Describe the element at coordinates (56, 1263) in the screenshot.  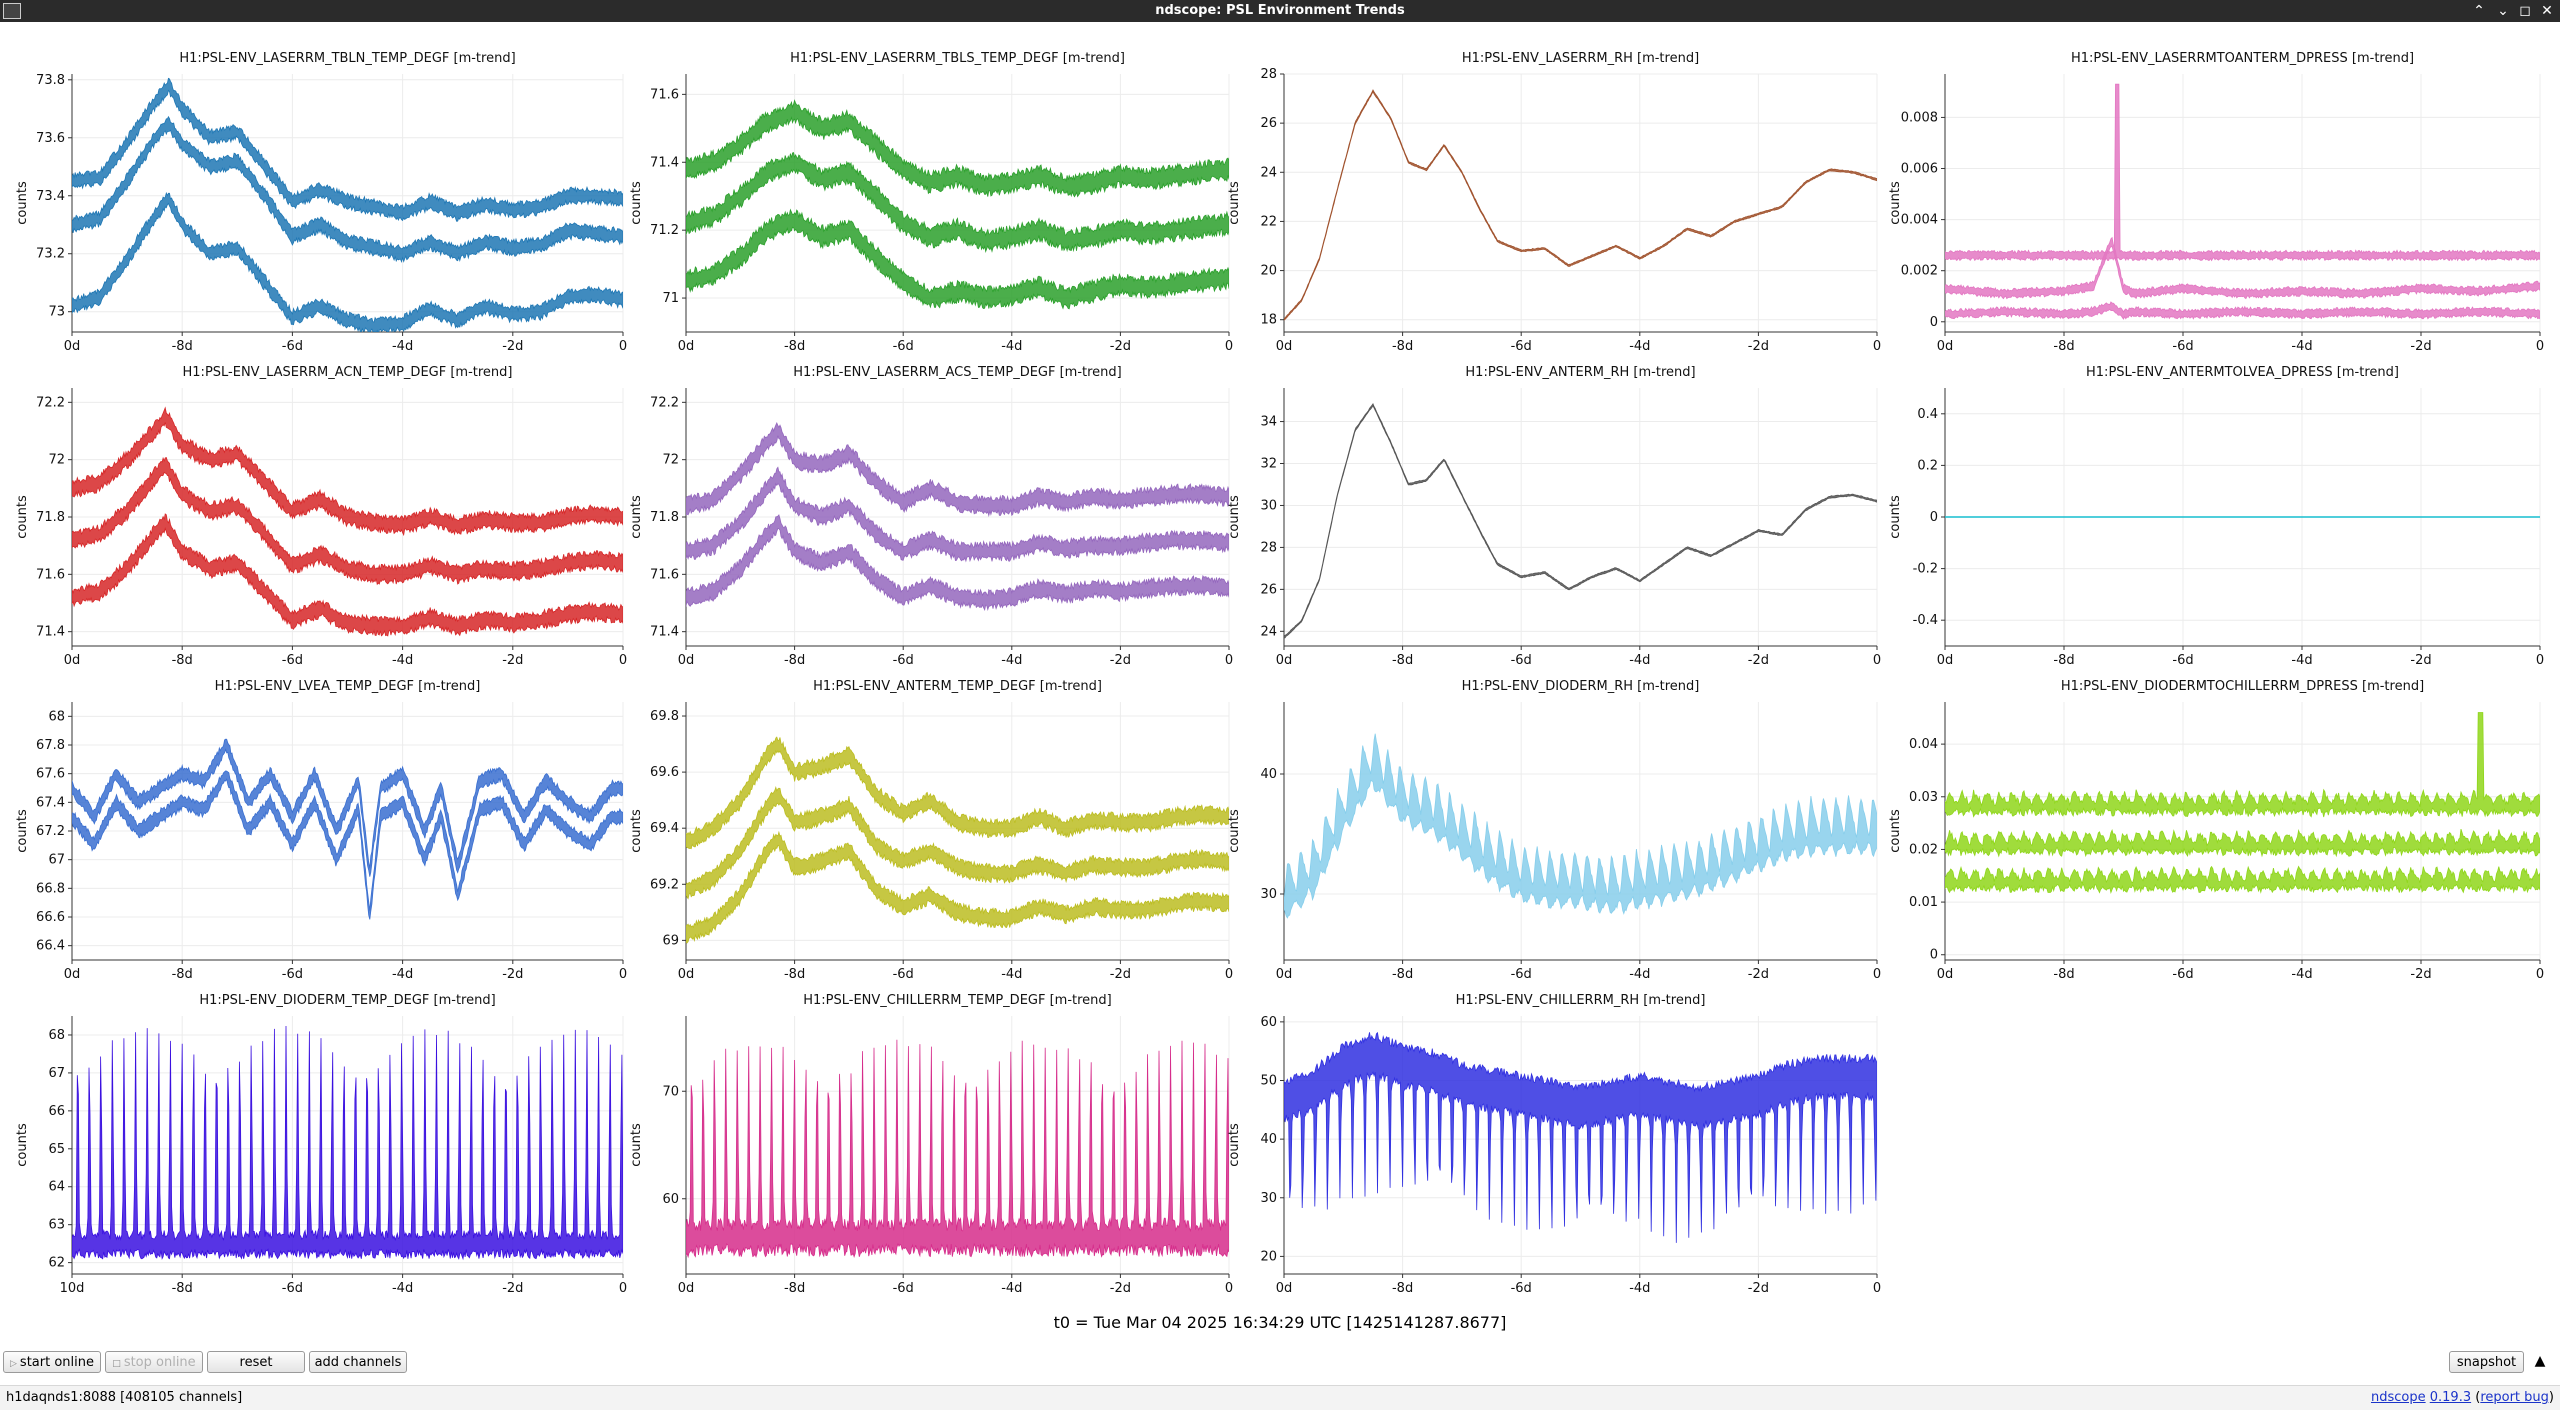
I see `y-tick-label: 62` at that location.